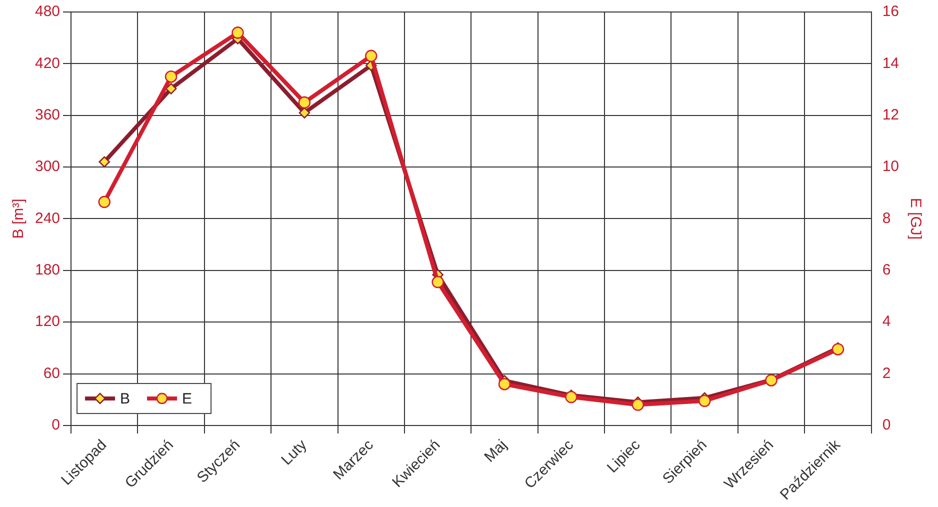 This screenshot has width=938, height=507. I want to click on y-tick-label: 240, so click(47, 218).